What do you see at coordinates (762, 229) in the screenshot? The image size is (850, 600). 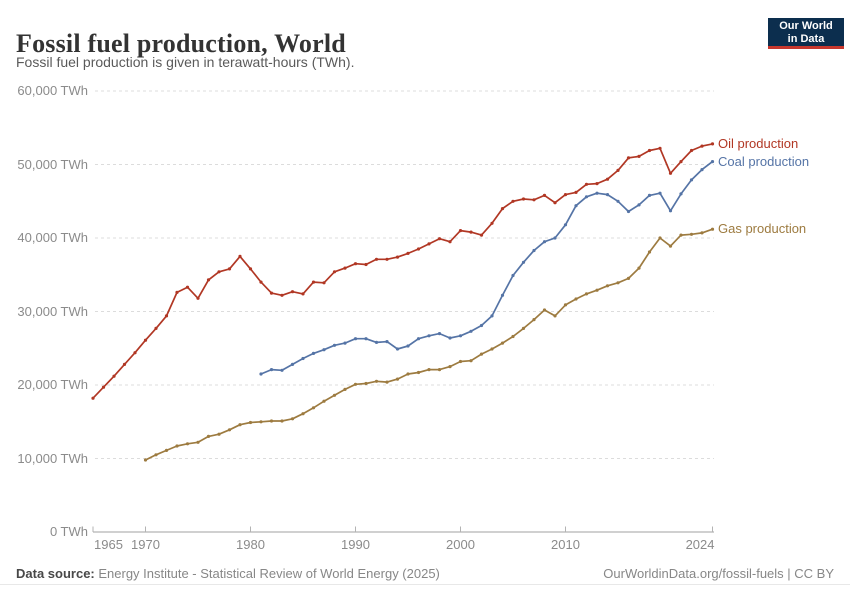 I see `legend-gas-production: Gas production` at bounding box center [762, 229].